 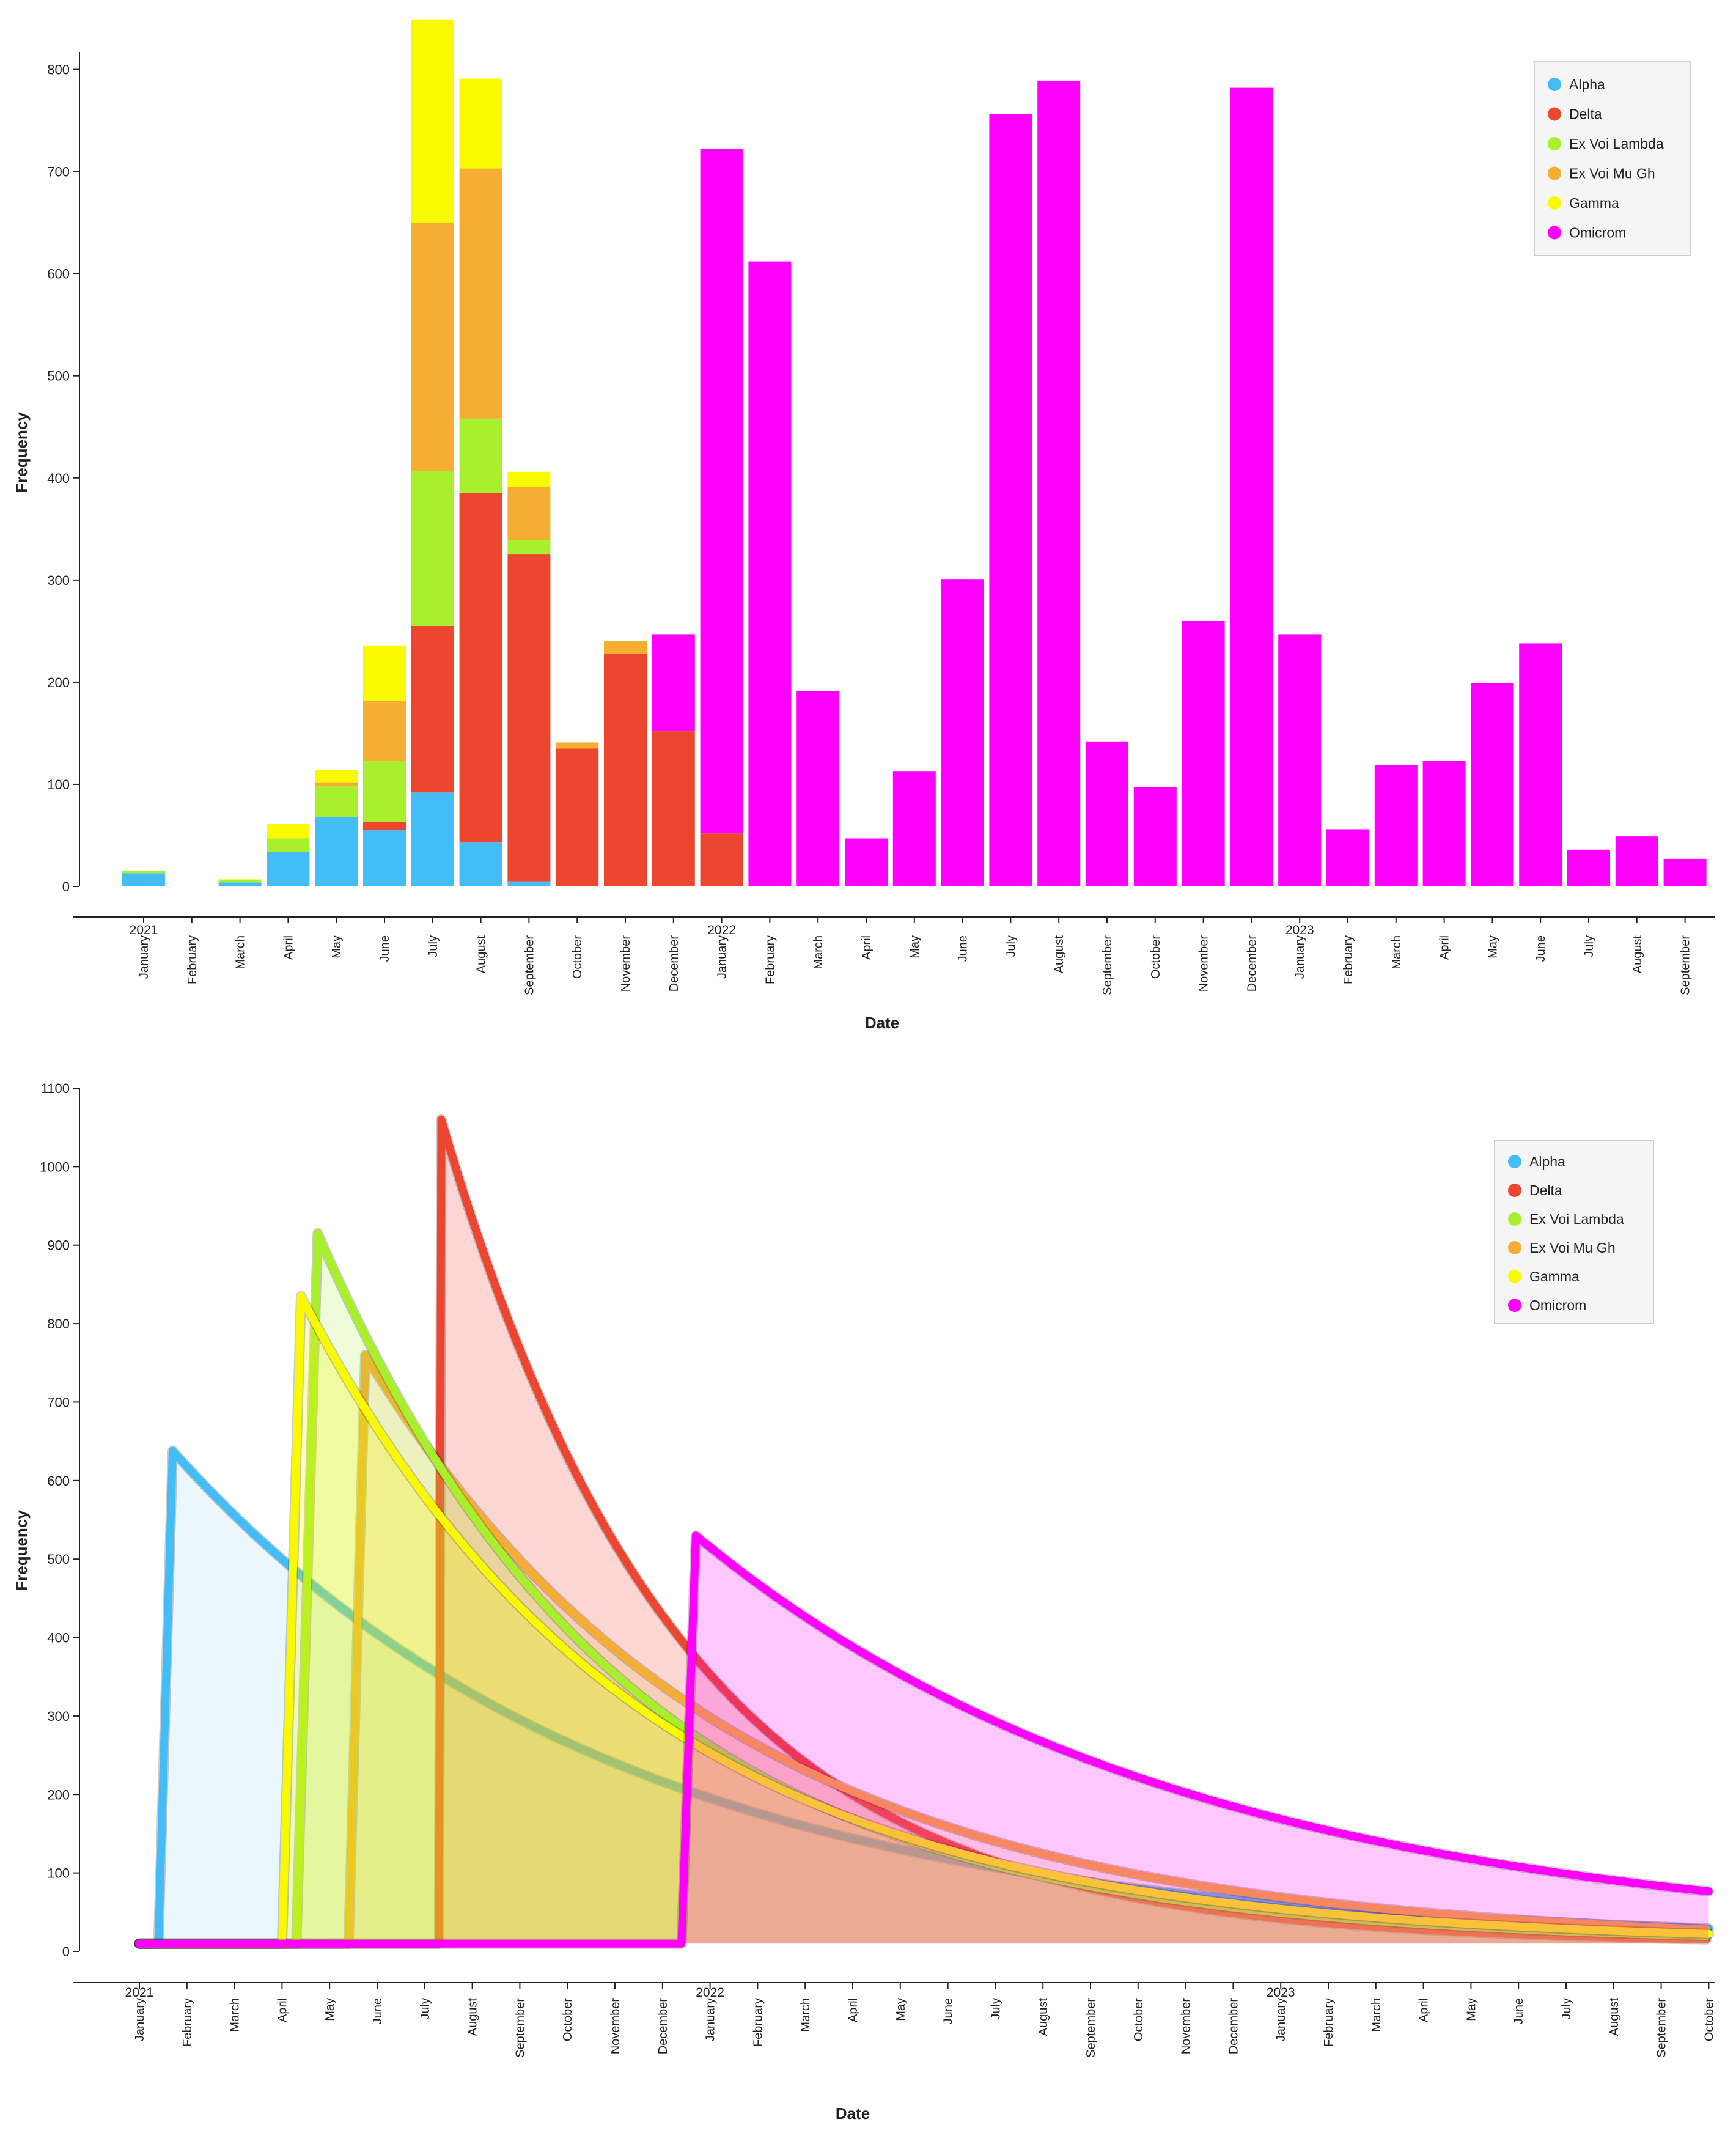 What do you see at coordinates (21, 1550) in the screenshot?
I see `y-axis-title: Frequency` at bounding box center [21, 1550].